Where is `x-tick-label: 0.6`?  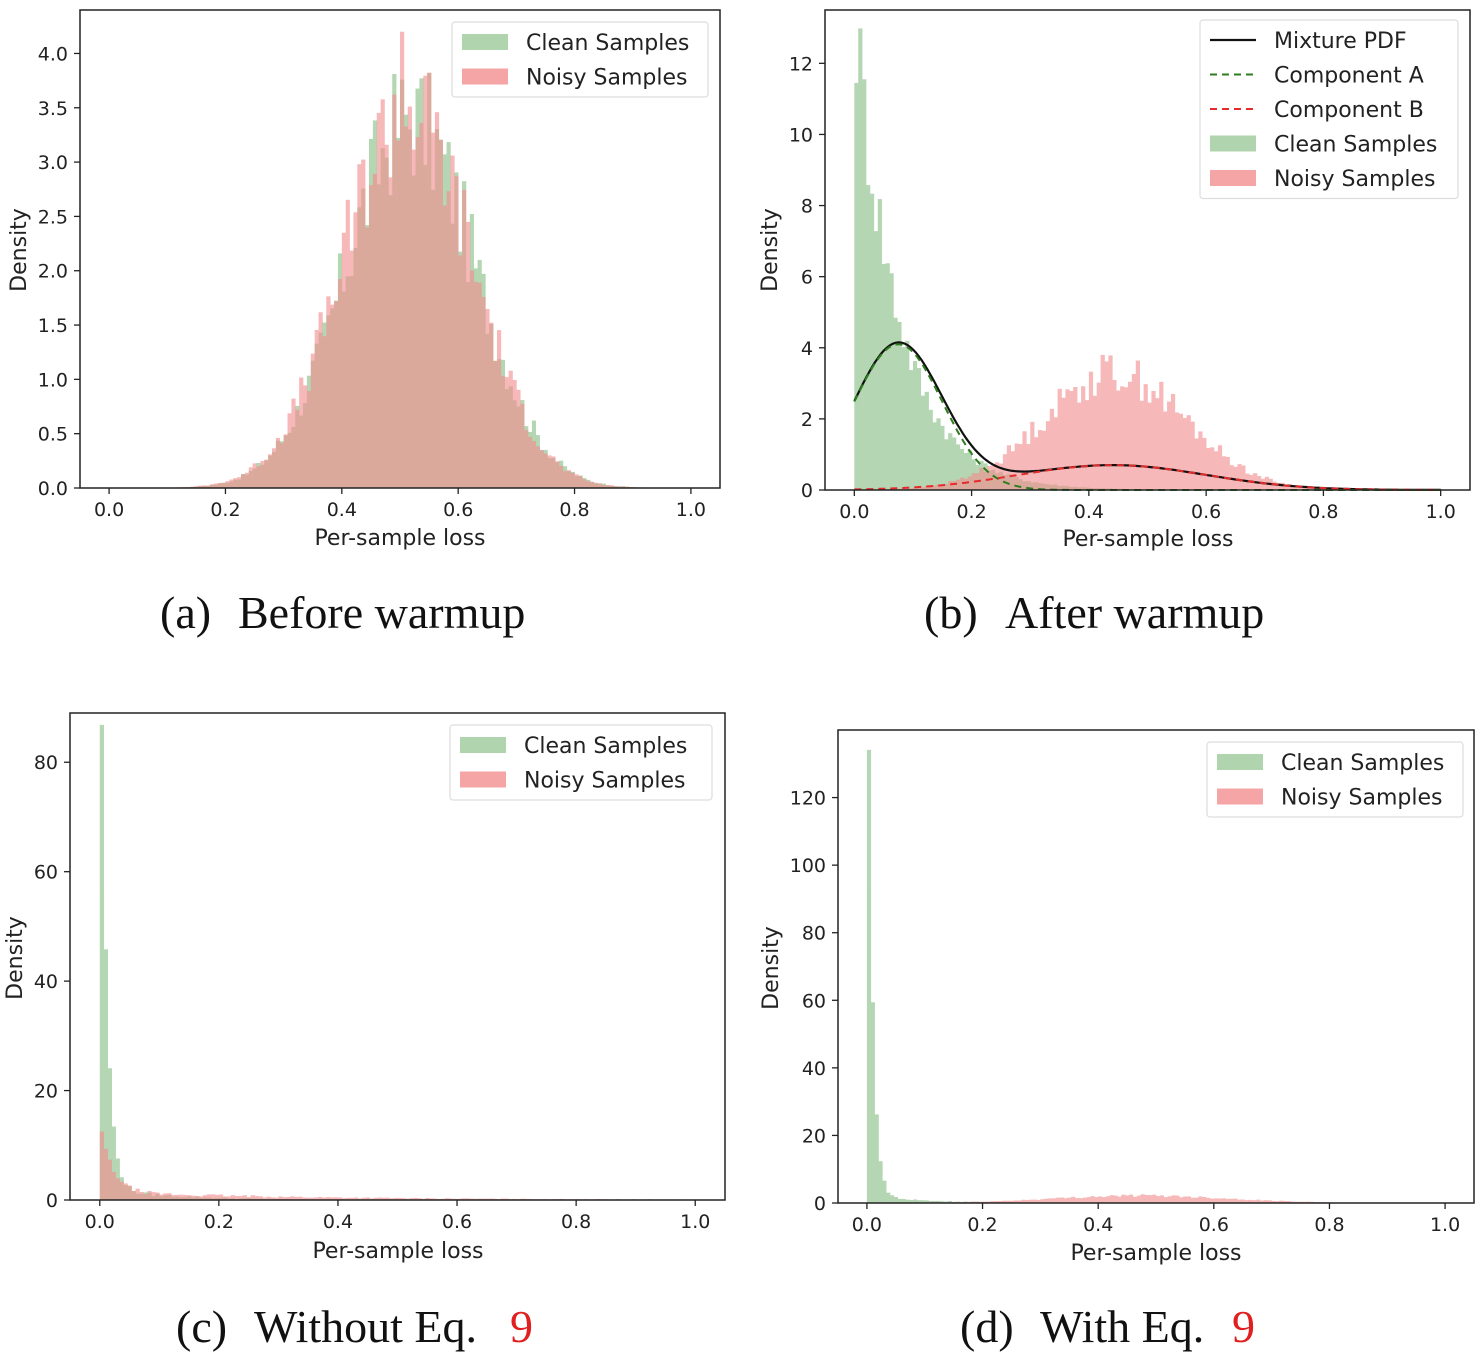
x-tick-label: 0.6 is located at coordinates (457, 1222).